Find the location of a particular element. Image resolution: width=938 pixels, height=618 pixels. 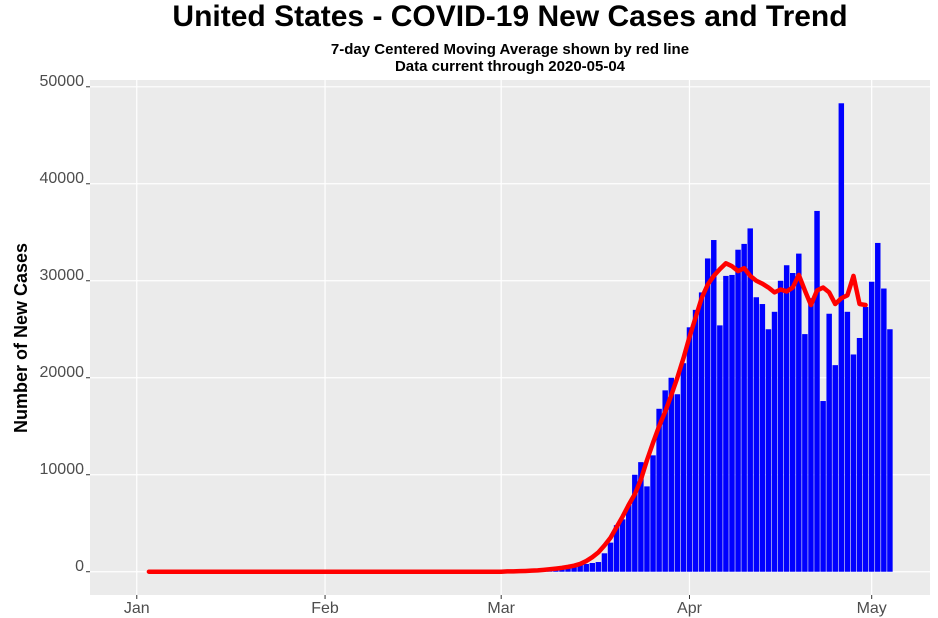

y-tick-label: 50000 is located at coordinates (62, 81).